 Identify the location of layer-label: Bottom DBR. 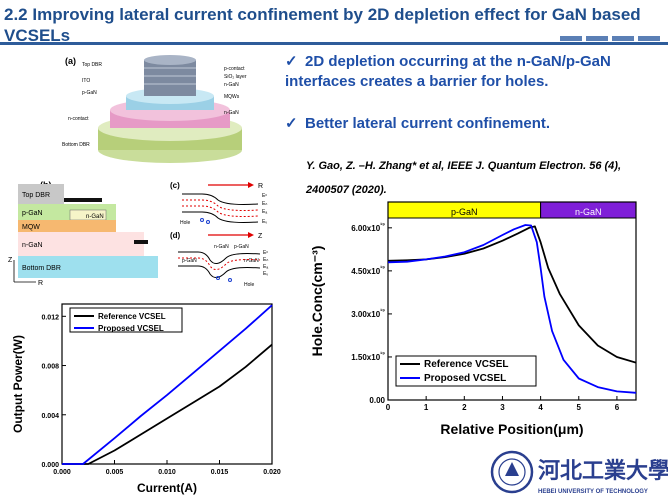
(41, 268).